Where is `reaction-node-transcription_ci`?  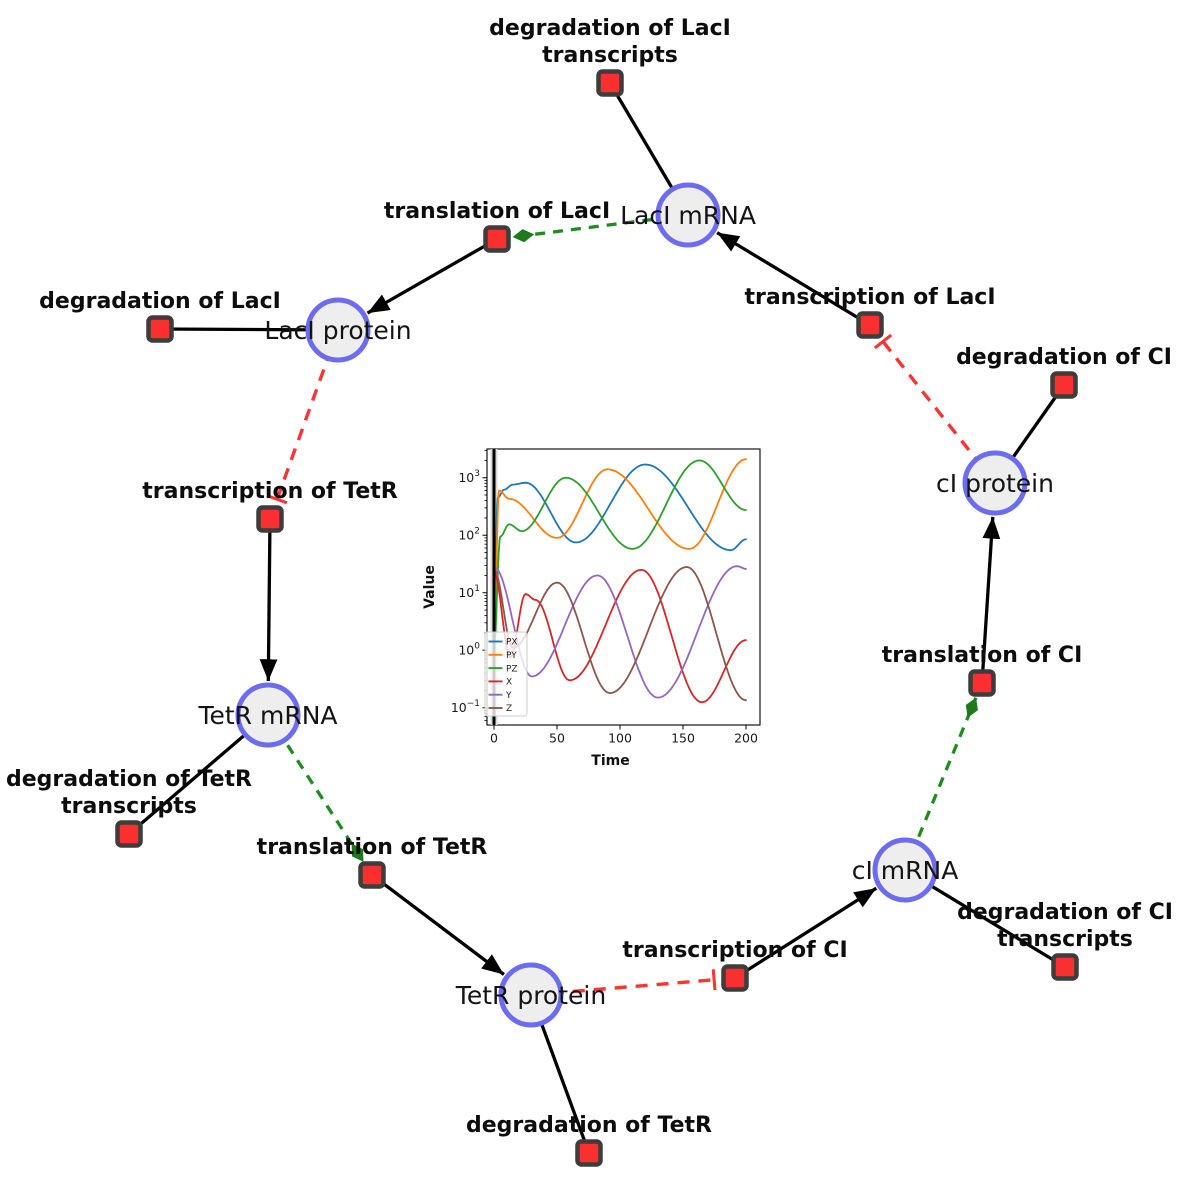 reaction-node-transcription_ci is located at coordinates (735, 978).